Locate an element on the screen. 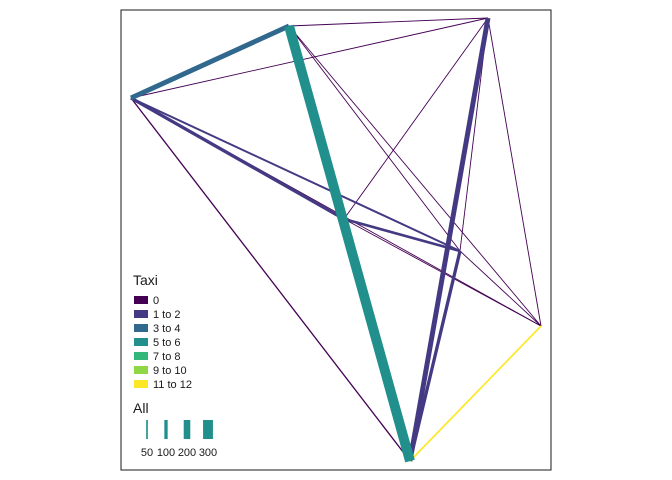 The width and height of the screenshot is (672, 480). flow-C-G is located at coordinates (449, 239).